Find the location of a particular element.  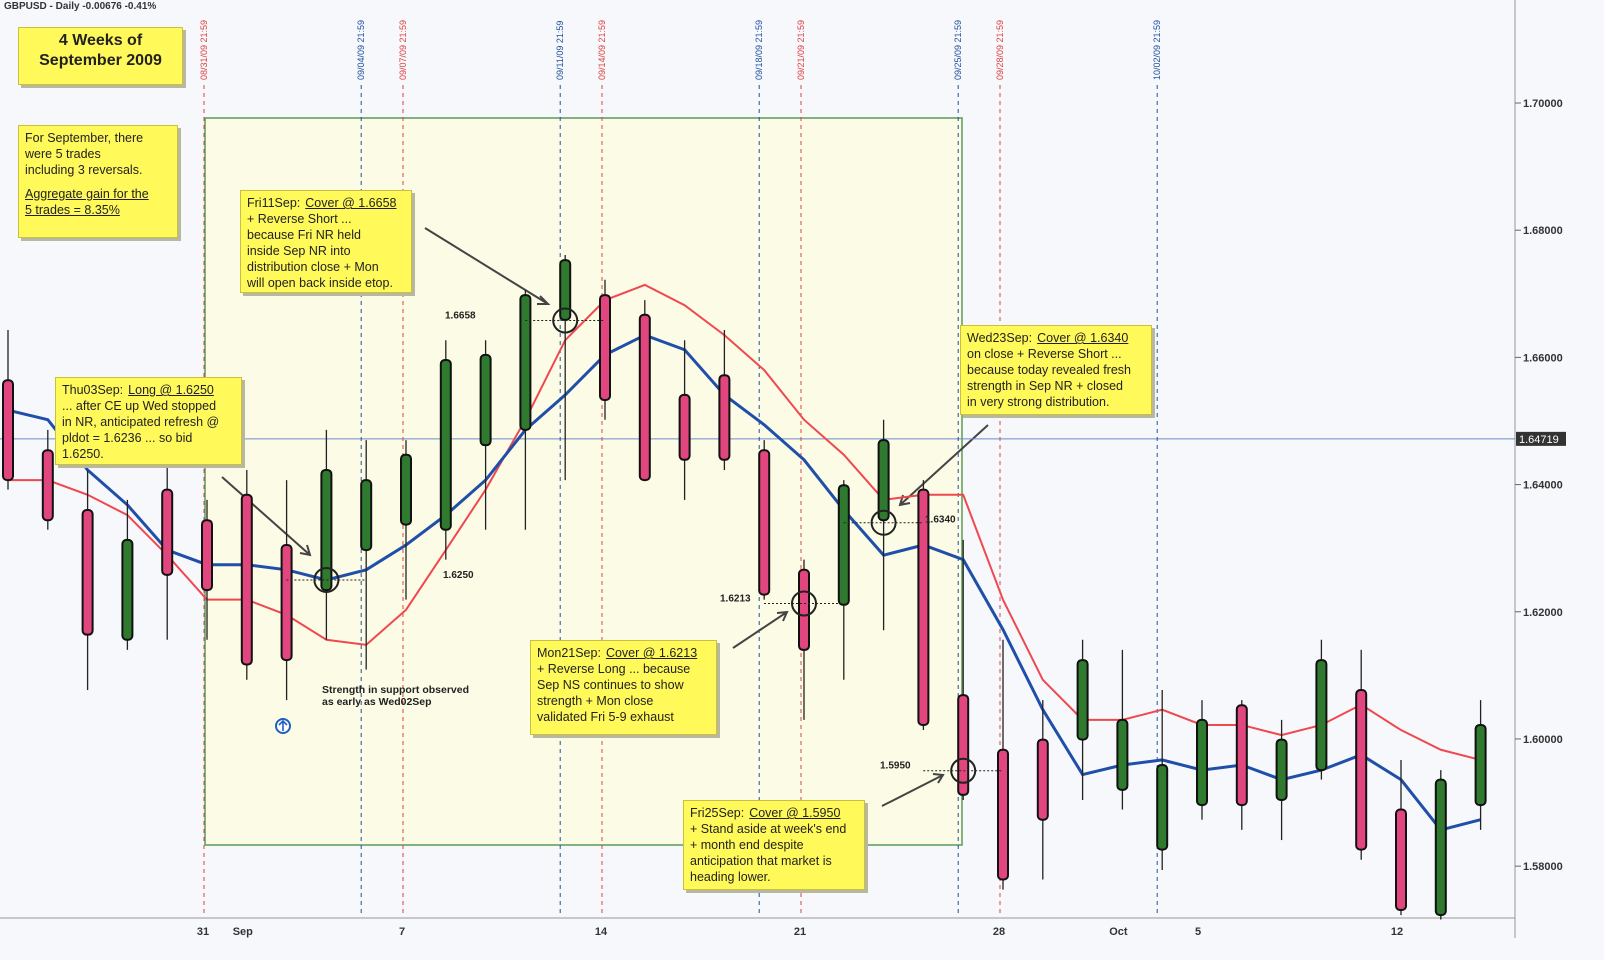

summary-emphasis: 5 trades = 8.35% is located at coordinates (72, 210).